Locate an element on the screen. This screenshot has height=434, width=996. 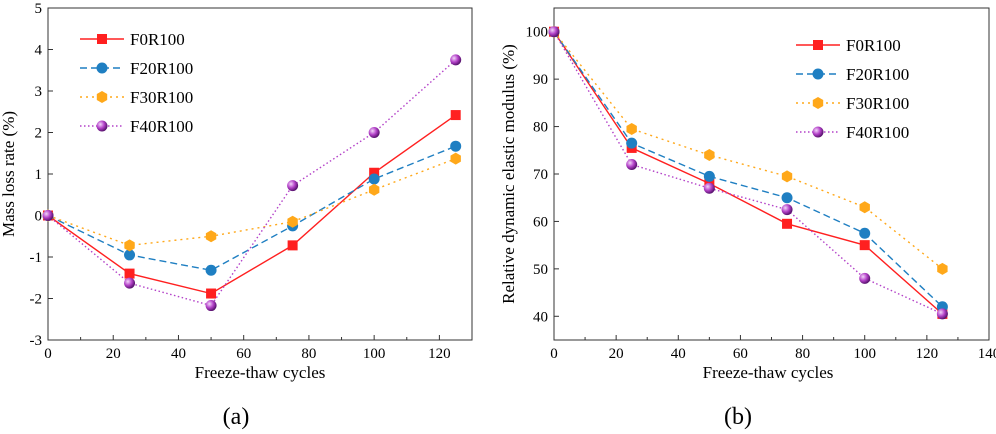
chart-b-xtick-label: 100 is located at coordinates (864, 354).